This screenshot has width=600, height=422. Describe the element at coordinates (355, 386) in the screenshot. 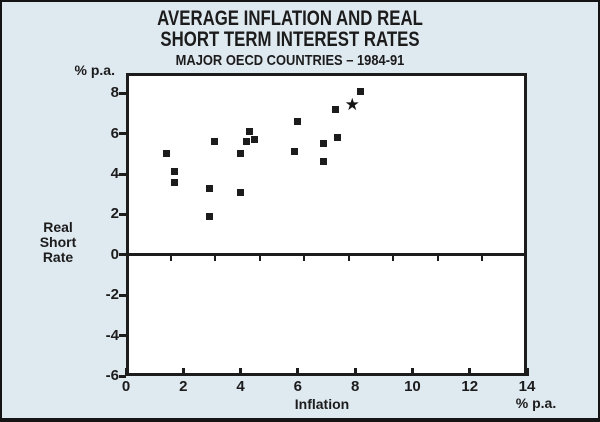

I see `x-tick-label: 8` at that location.